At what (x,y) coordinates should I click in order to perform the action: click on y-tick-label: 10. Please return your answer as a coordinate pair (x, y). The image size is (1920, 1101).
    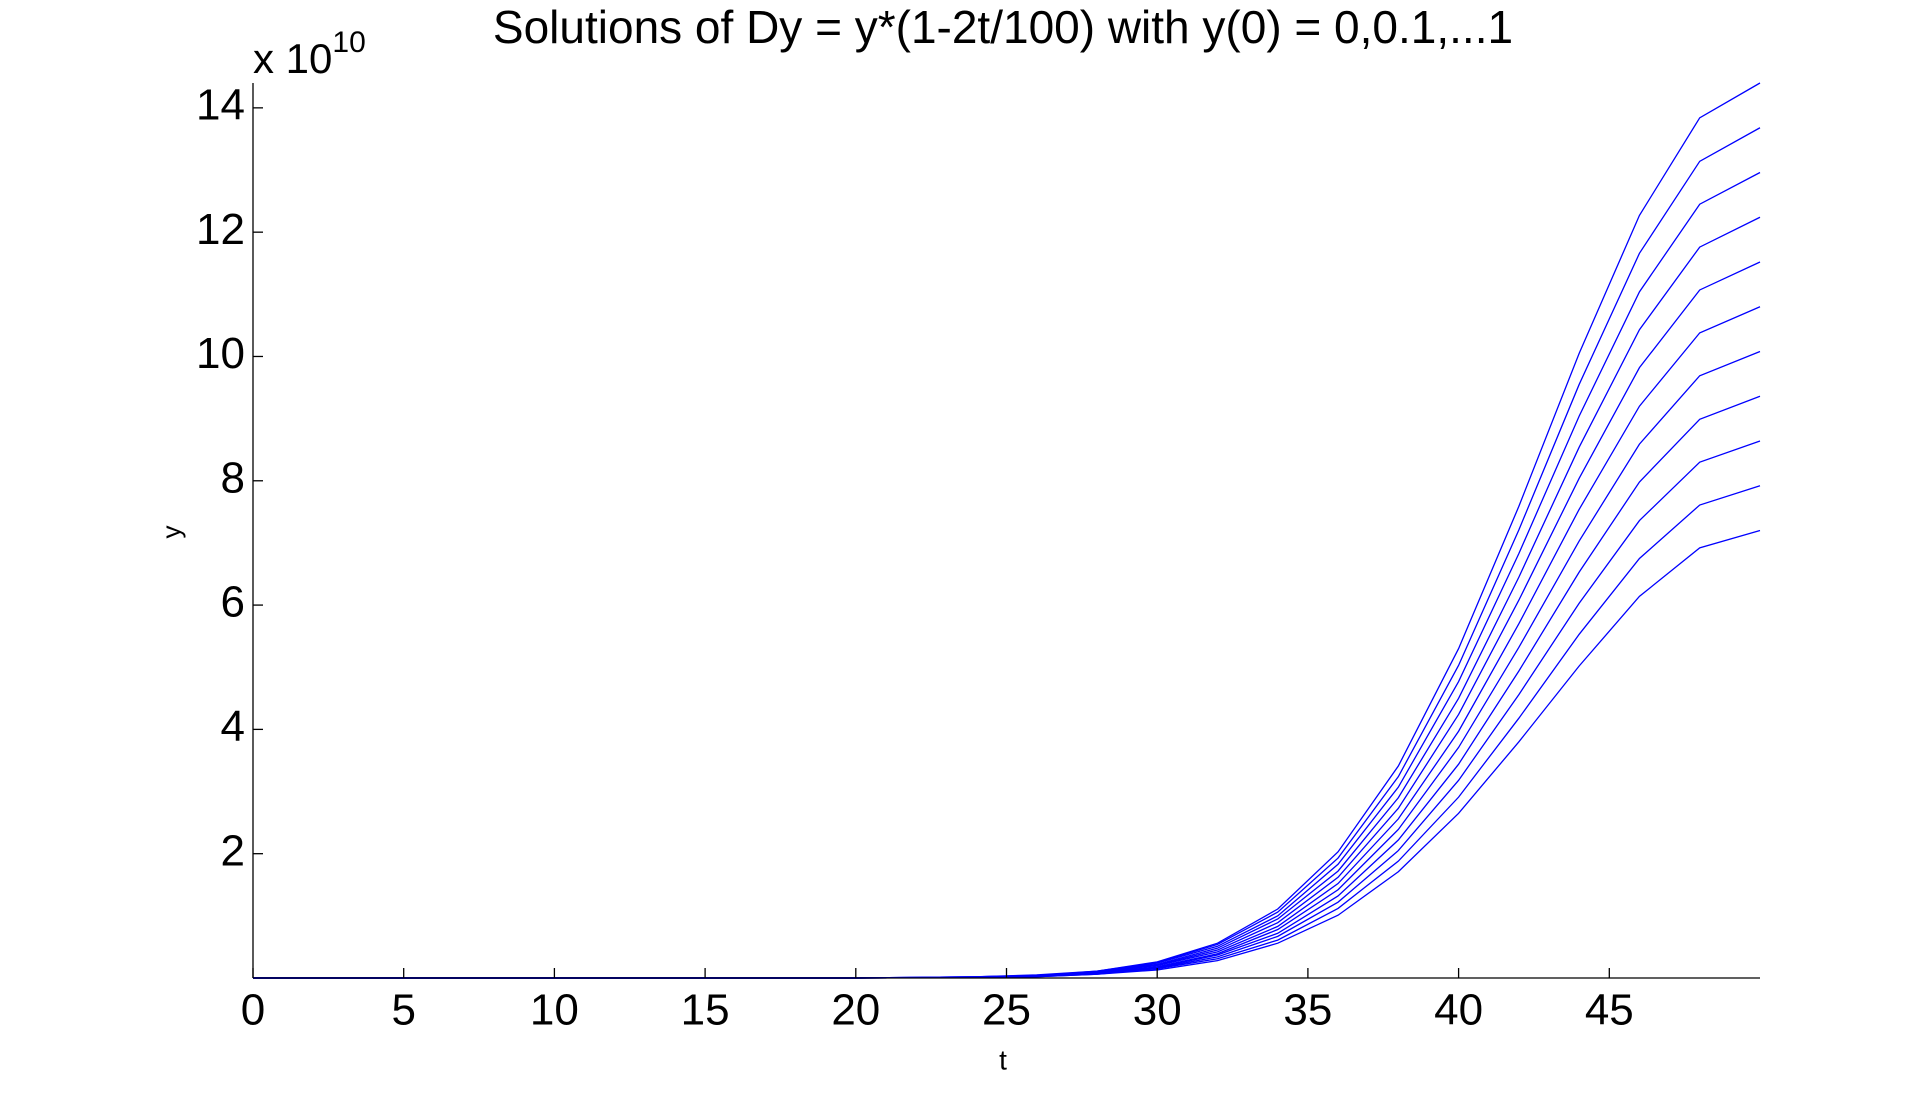
    Looking at the image, I should click on (220, 353).